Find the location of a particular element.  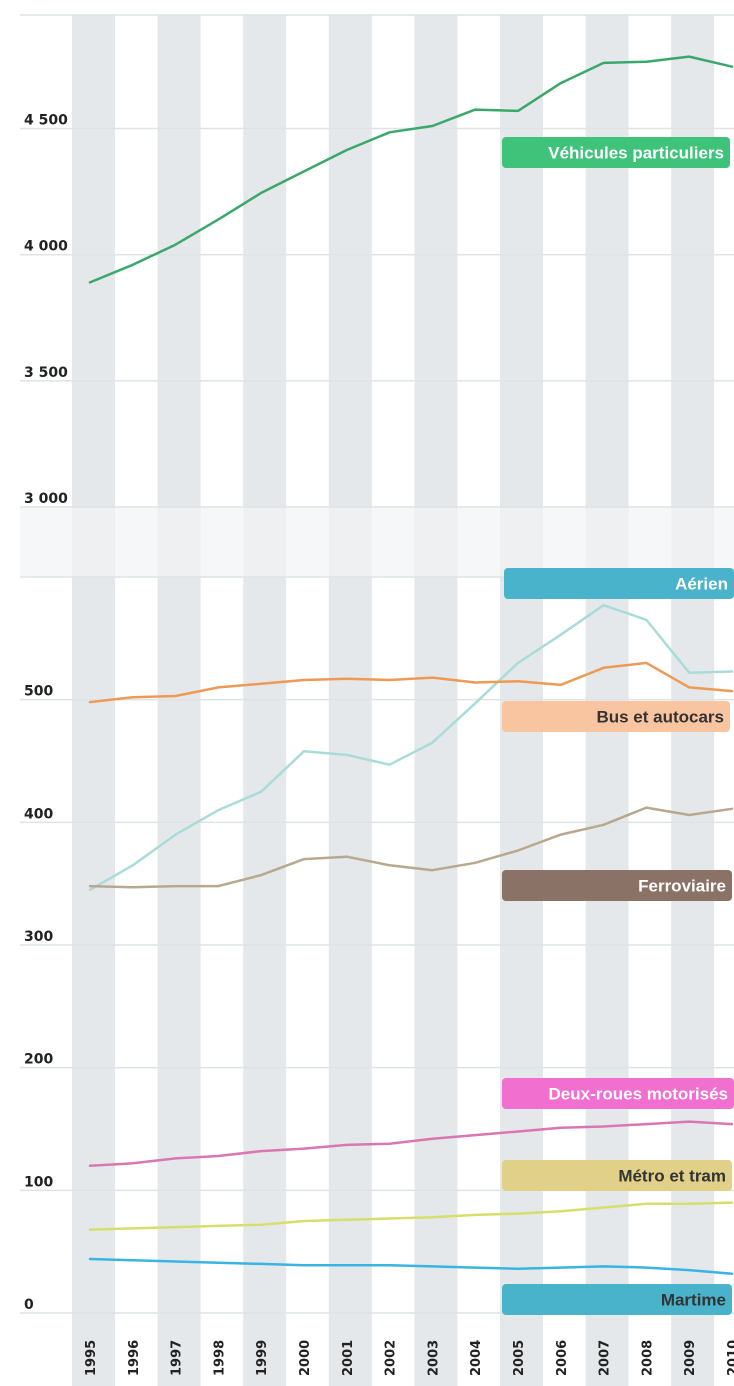

x-tick-label: 2002 is located at coordinates (391, 1358).